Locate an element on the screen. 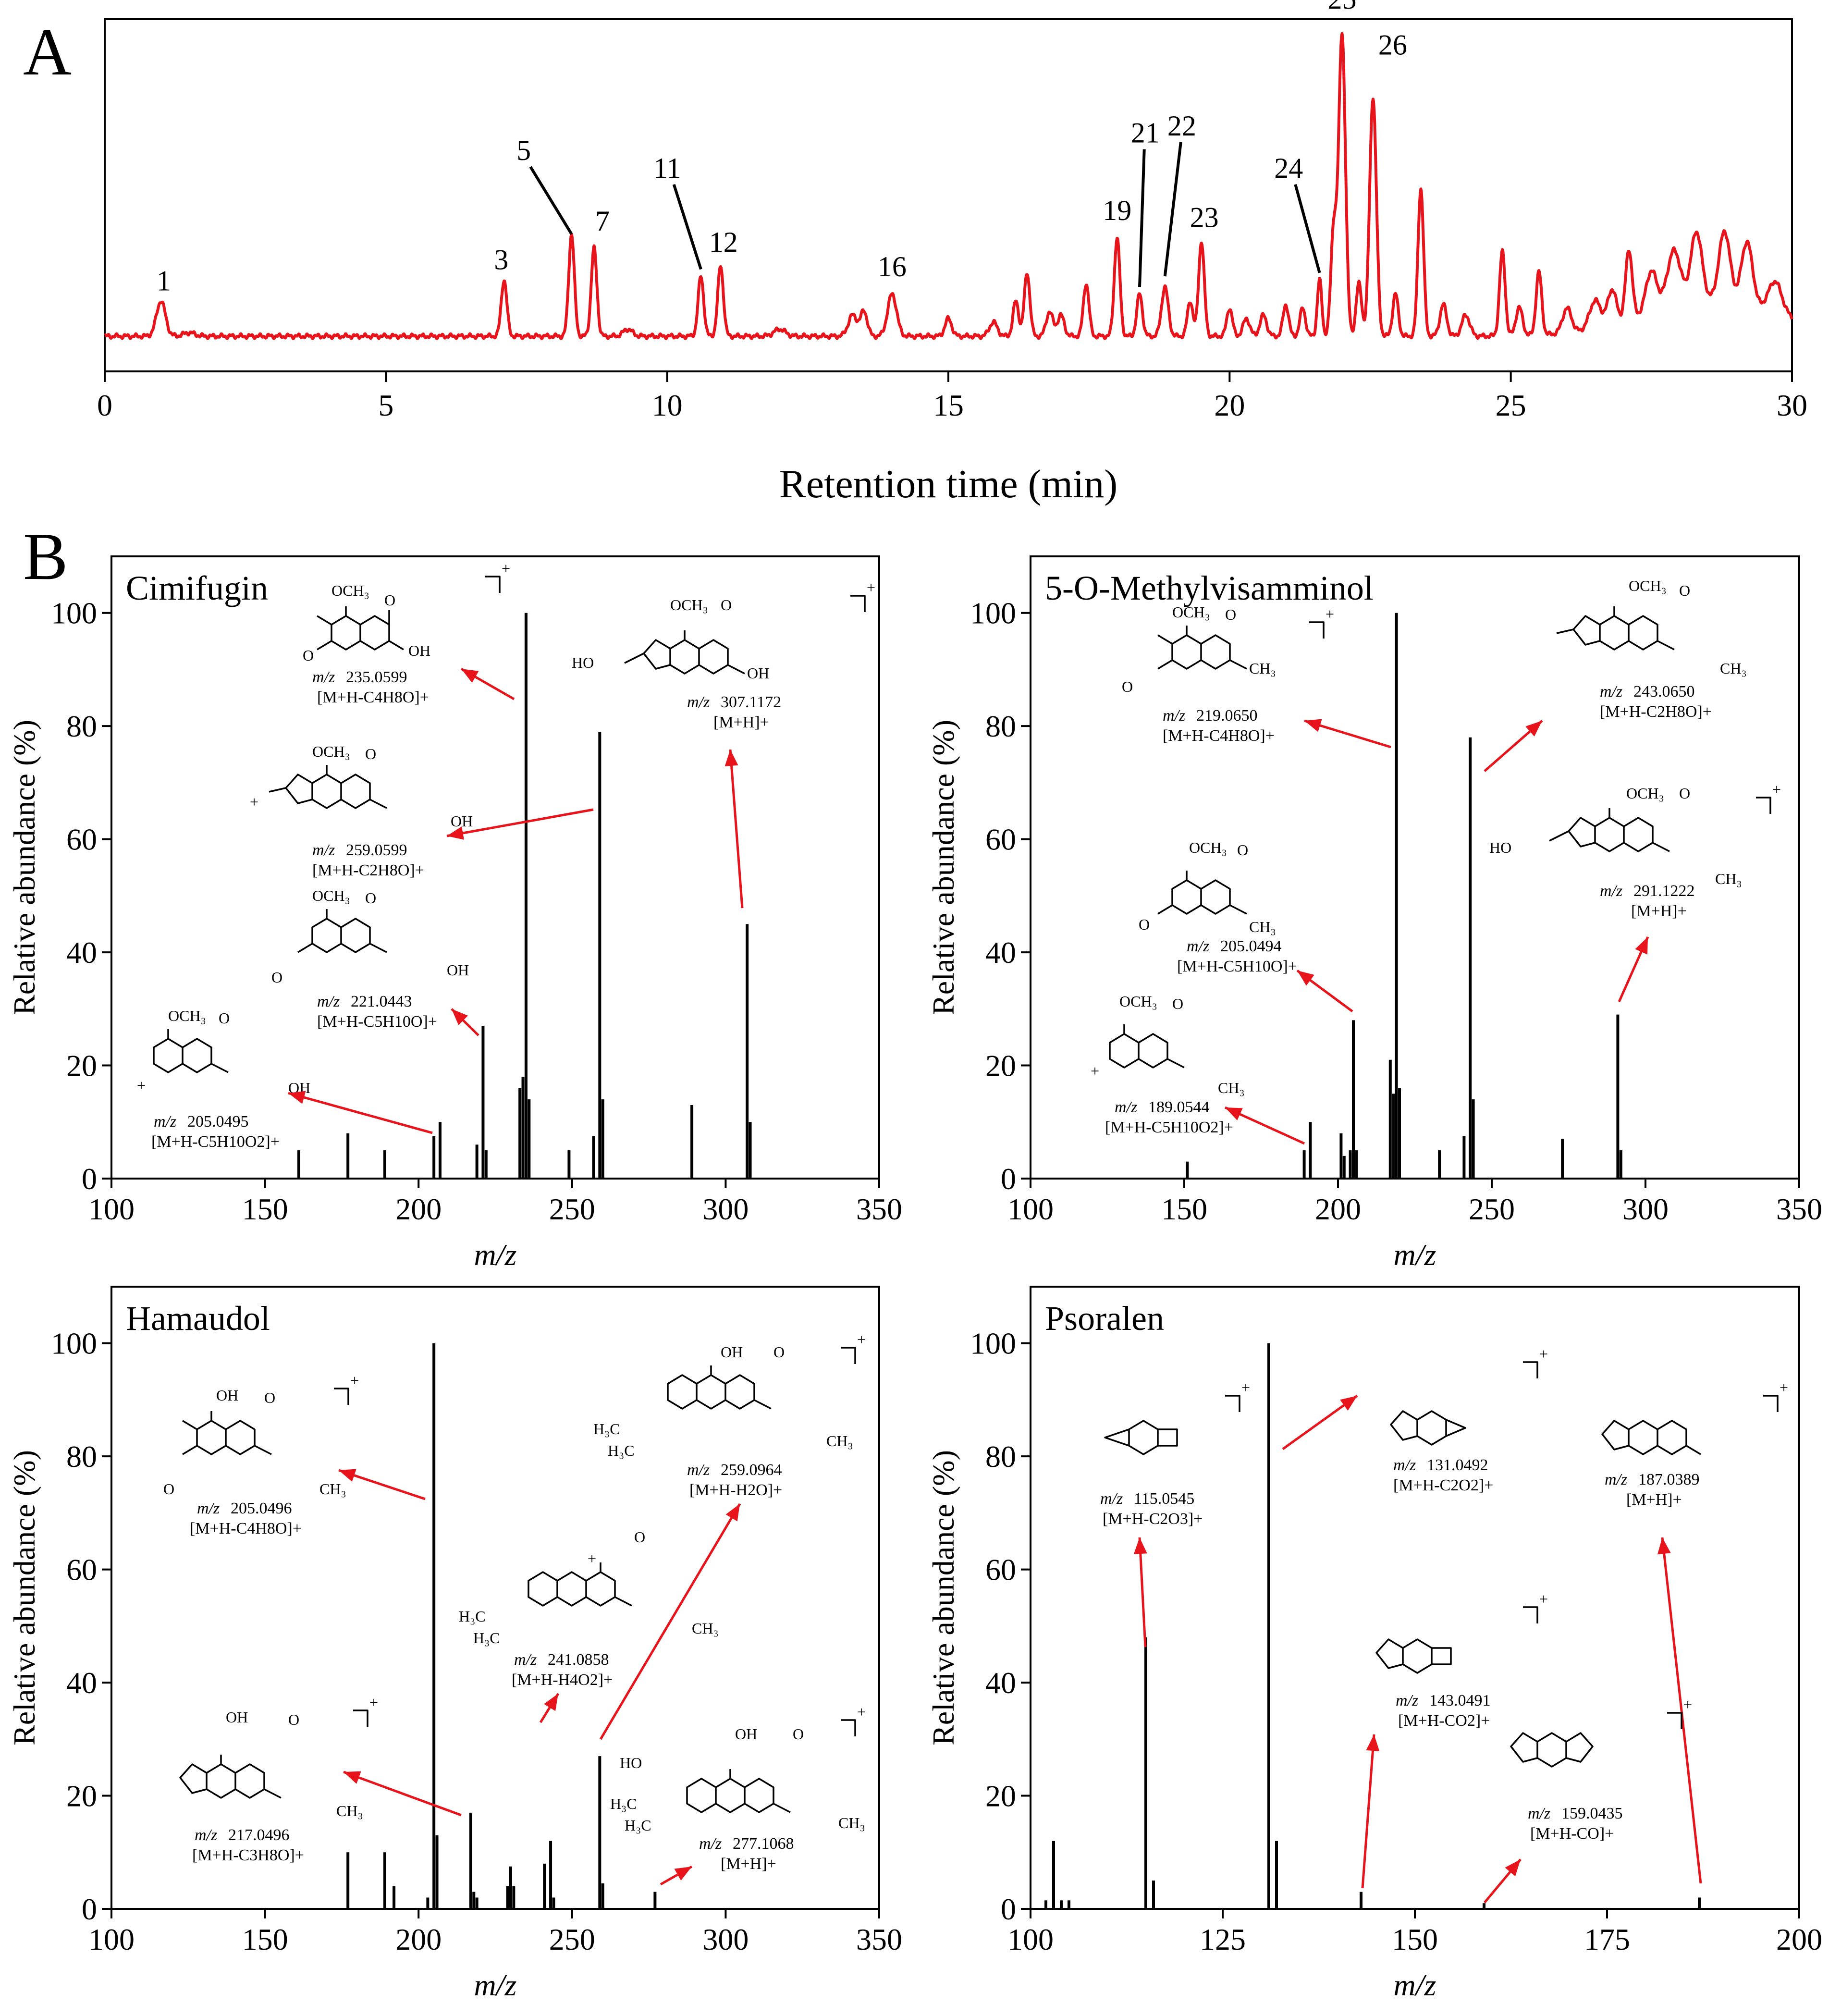  fragment-mz: 205.0496 is located at coordinates (261, 1508).